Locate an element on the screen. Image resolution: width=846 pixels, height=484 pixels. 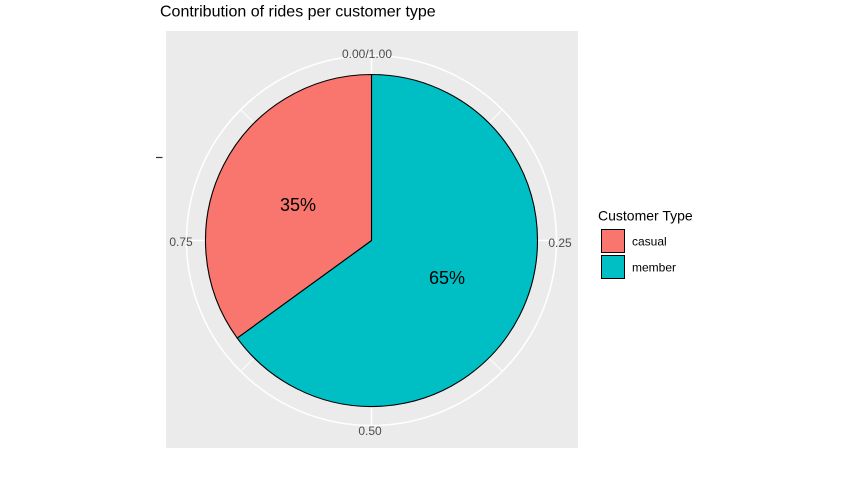
theta-tick-left: 0.75 is located at coordinates (181, 242).